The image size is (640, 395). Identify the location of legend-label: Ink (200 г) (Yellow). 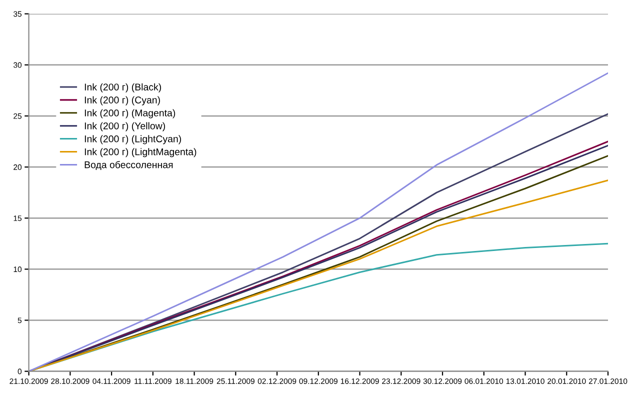
(124, 127).